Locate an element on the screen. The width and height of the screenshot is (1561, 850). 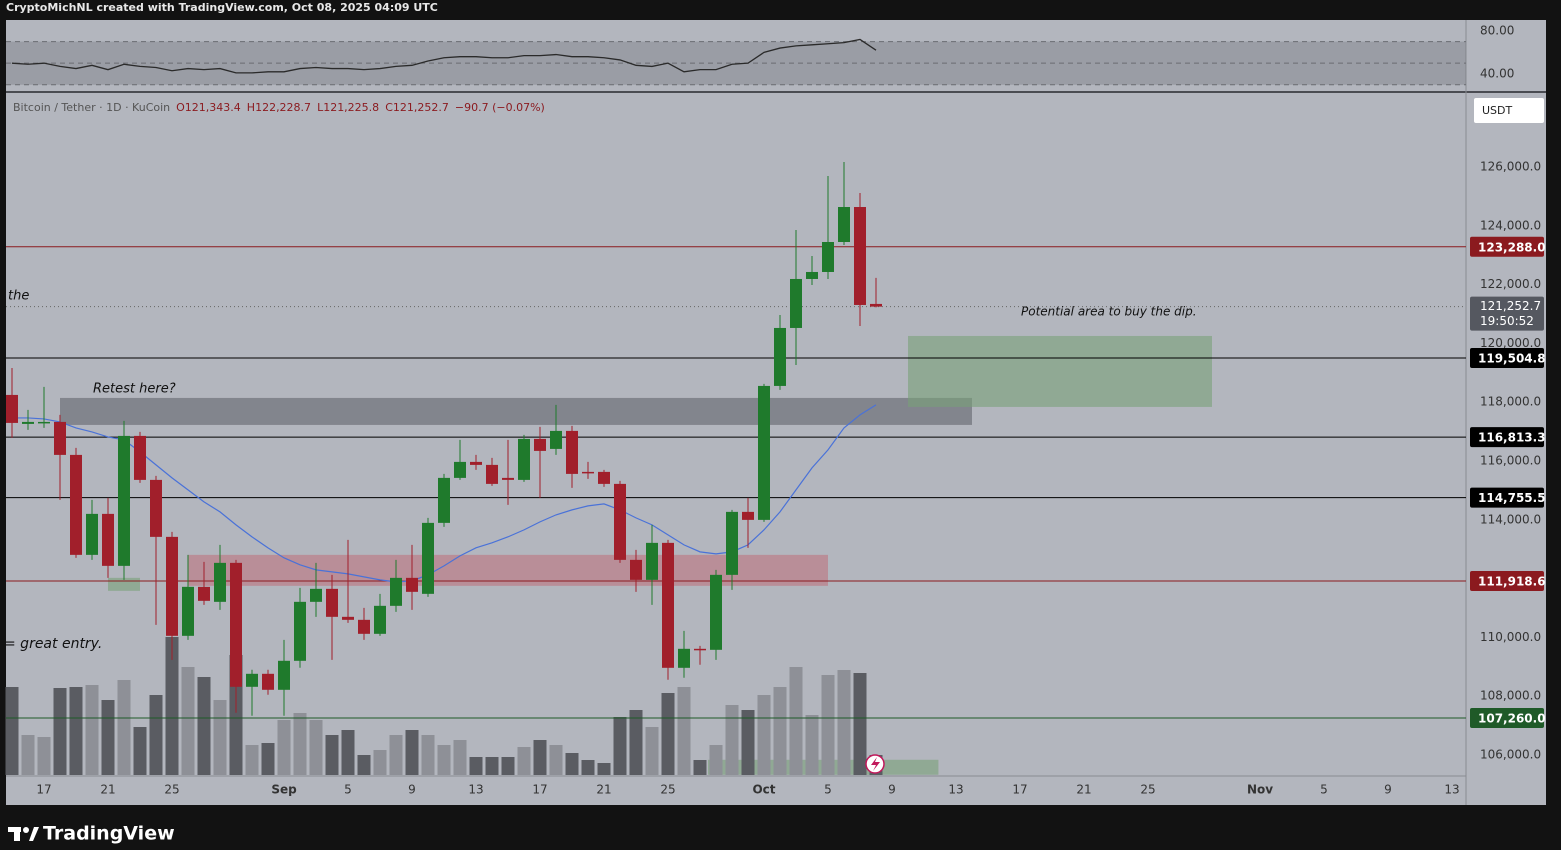
zone is located at coordinates (1060, 371).